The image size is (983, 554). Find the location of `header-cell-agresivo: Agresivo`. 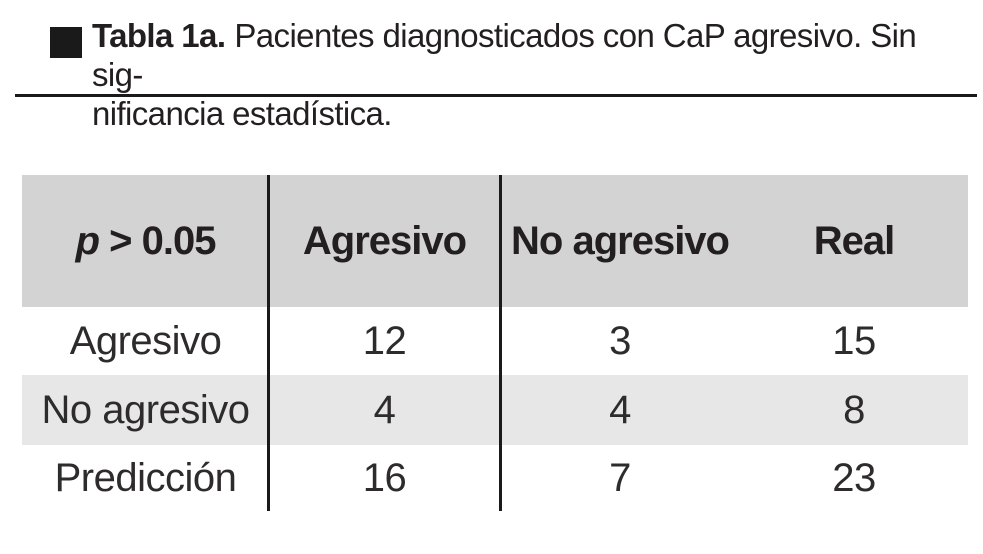

header-cell-agresivo: Agresivo is located at coordinates (384, 240).